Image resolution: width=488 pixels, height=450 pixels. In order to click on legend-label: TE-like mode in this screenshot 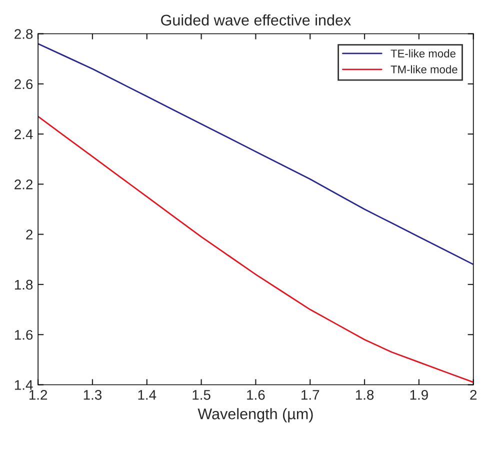, I will do `click(423, 53)`.